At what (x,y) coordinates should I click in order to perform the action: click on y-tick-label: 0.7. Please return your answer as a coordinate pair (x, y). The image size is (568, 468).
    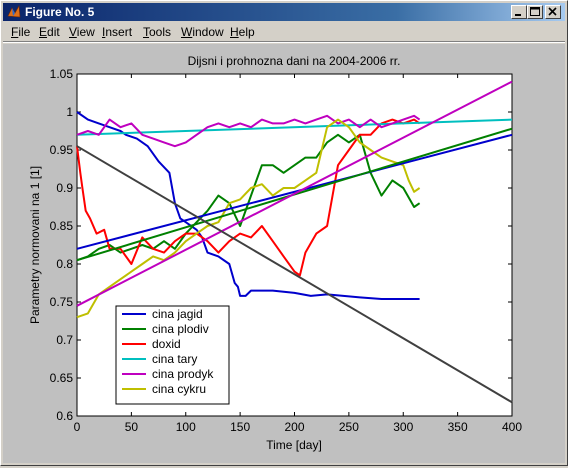
    Looking at the image, I should click on (64, 340).